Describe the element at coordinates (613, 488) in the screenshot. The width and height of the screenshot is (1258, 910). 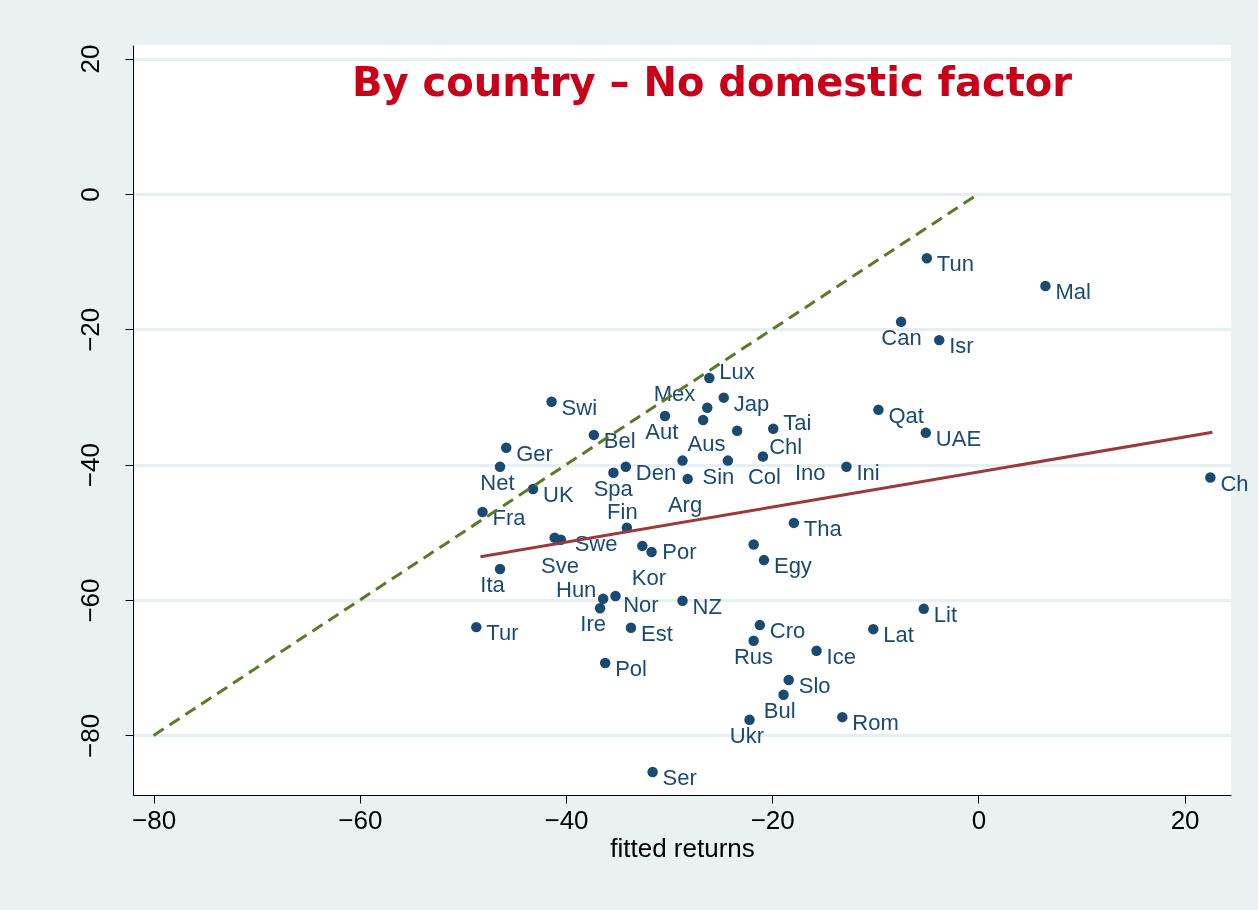
I see `annotation: Spa` at that location.